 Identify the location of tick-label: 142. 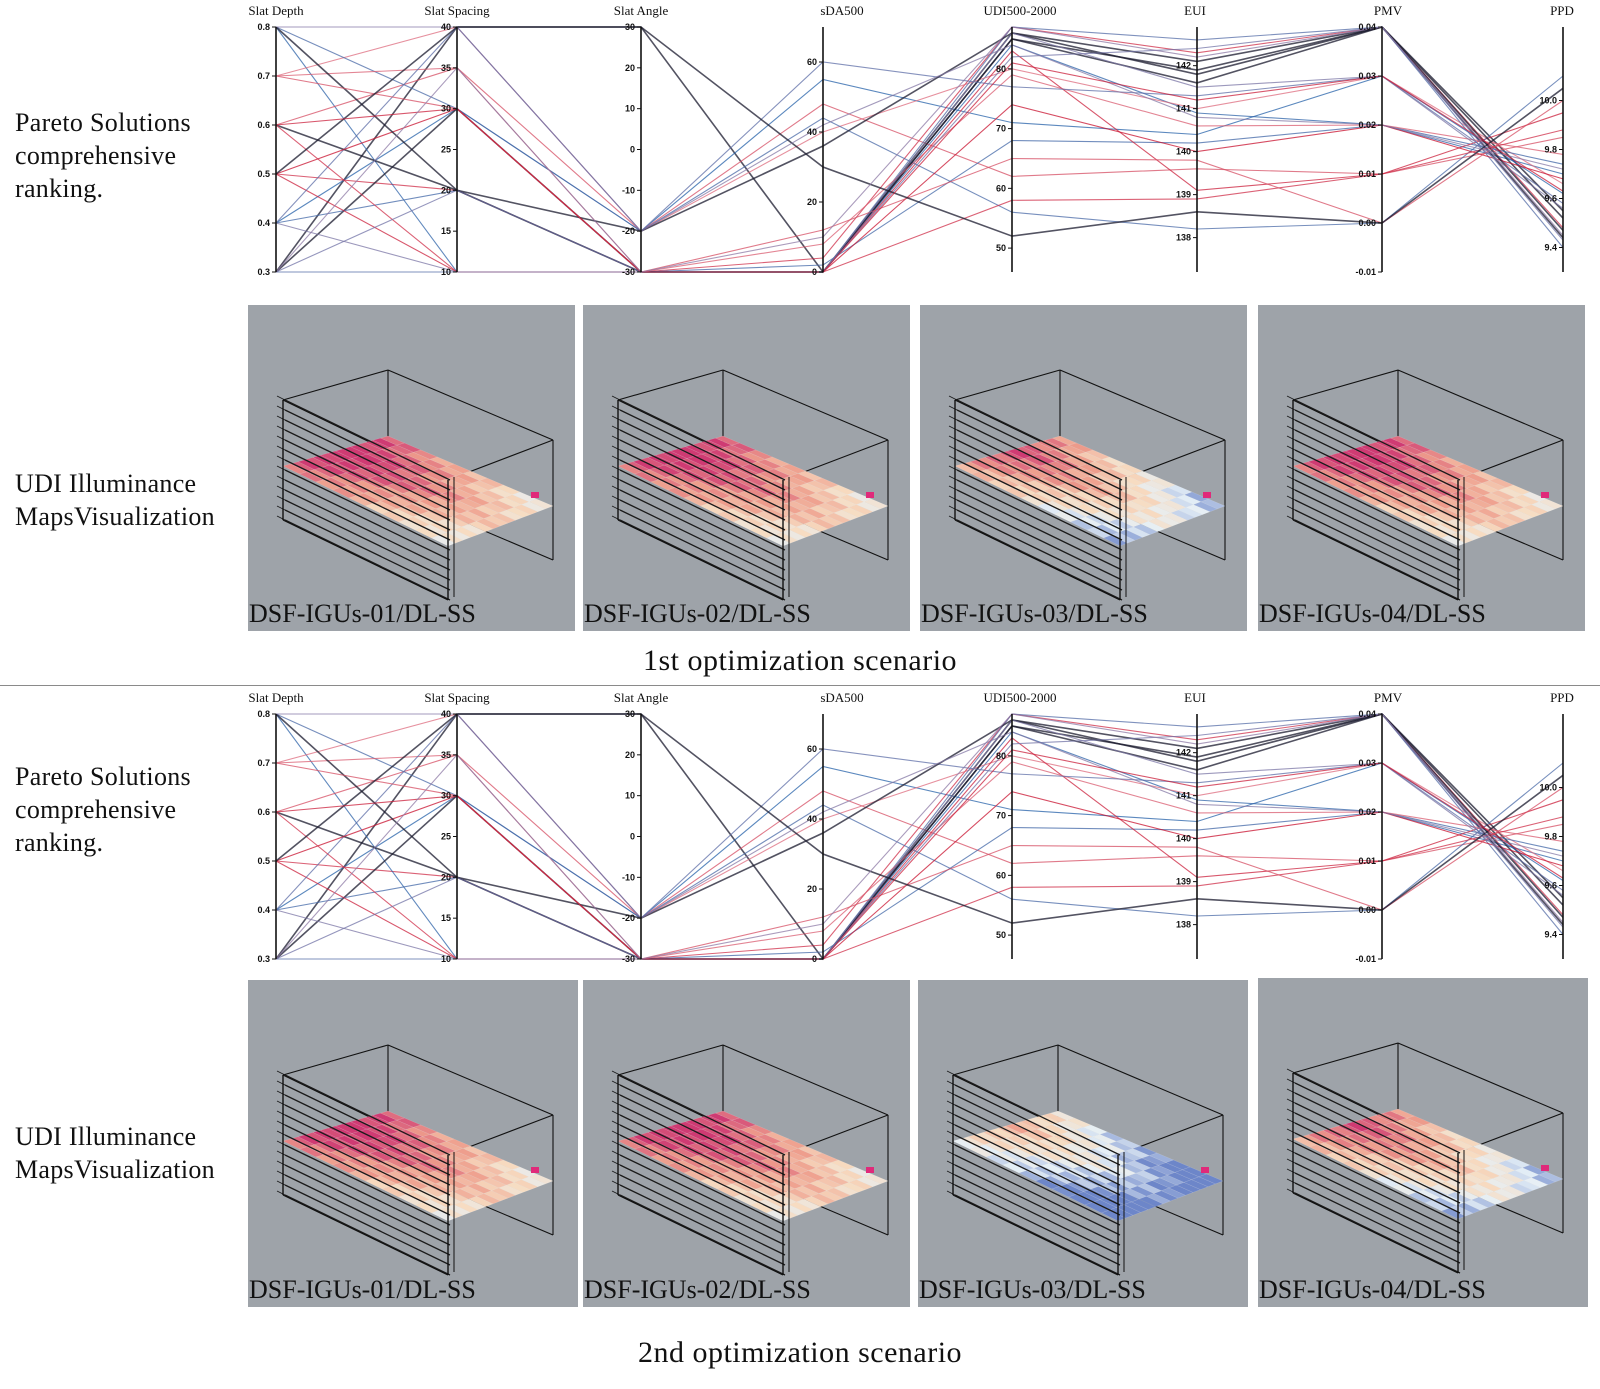
(1183, 66).